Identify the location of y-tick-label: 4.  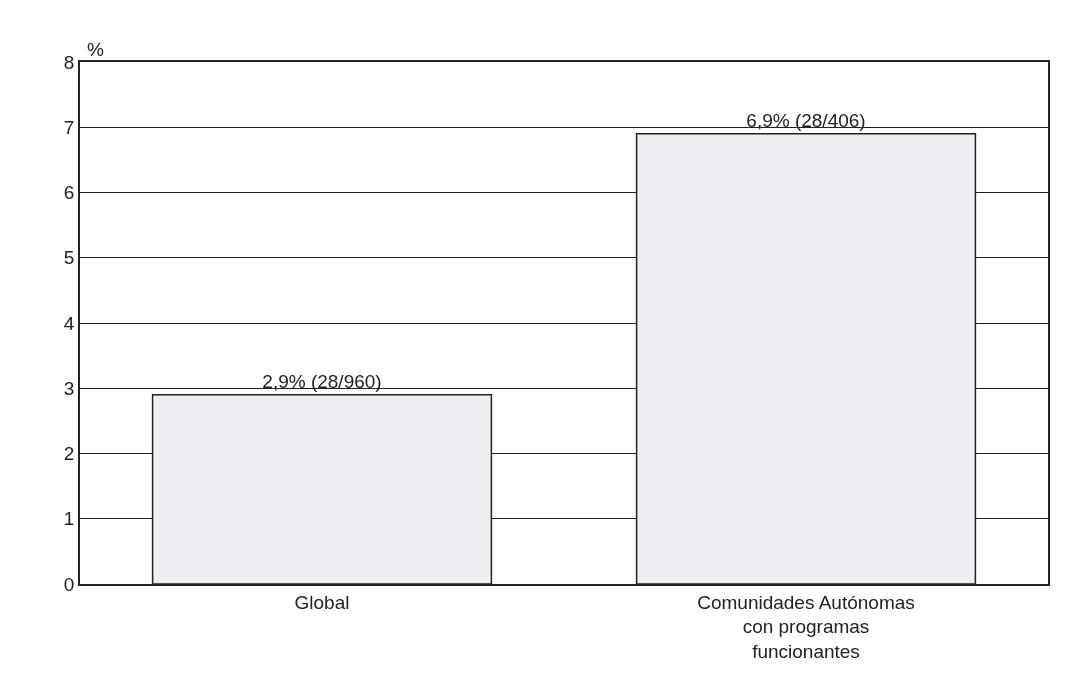
(69, 323).